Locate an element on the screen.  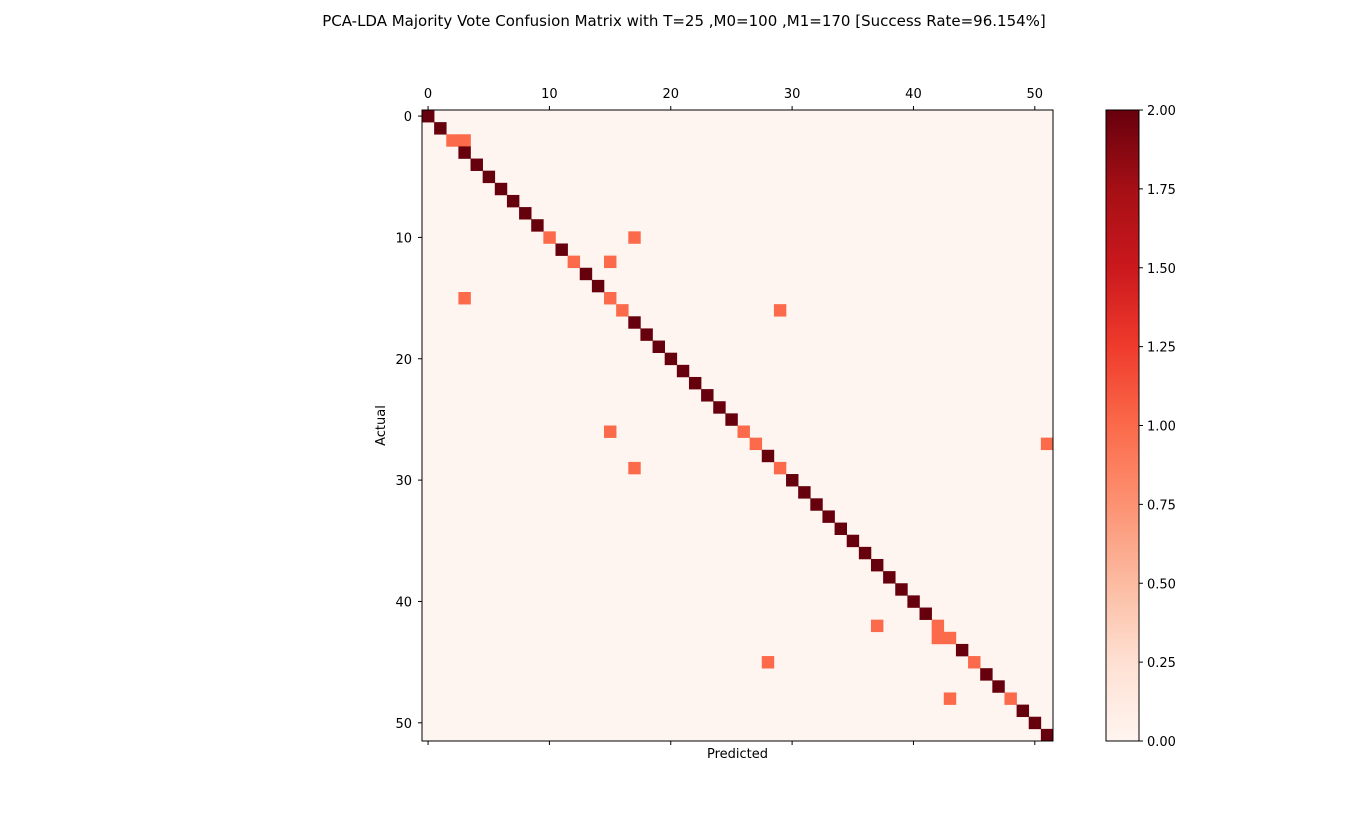
x-tick-label: 10 is located at coordinates (549, 94).